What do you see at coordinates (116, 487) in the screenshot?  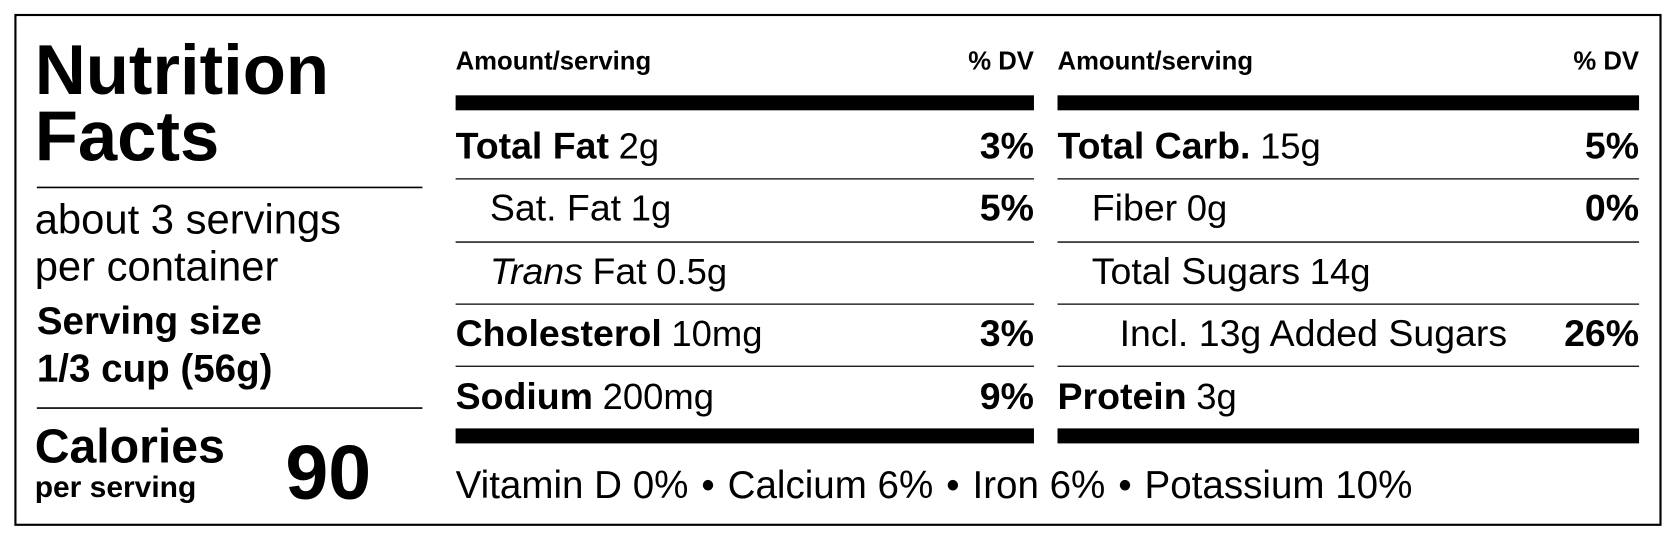 I see `calories-sublabel: per serving` at bounding box center [116, 487].